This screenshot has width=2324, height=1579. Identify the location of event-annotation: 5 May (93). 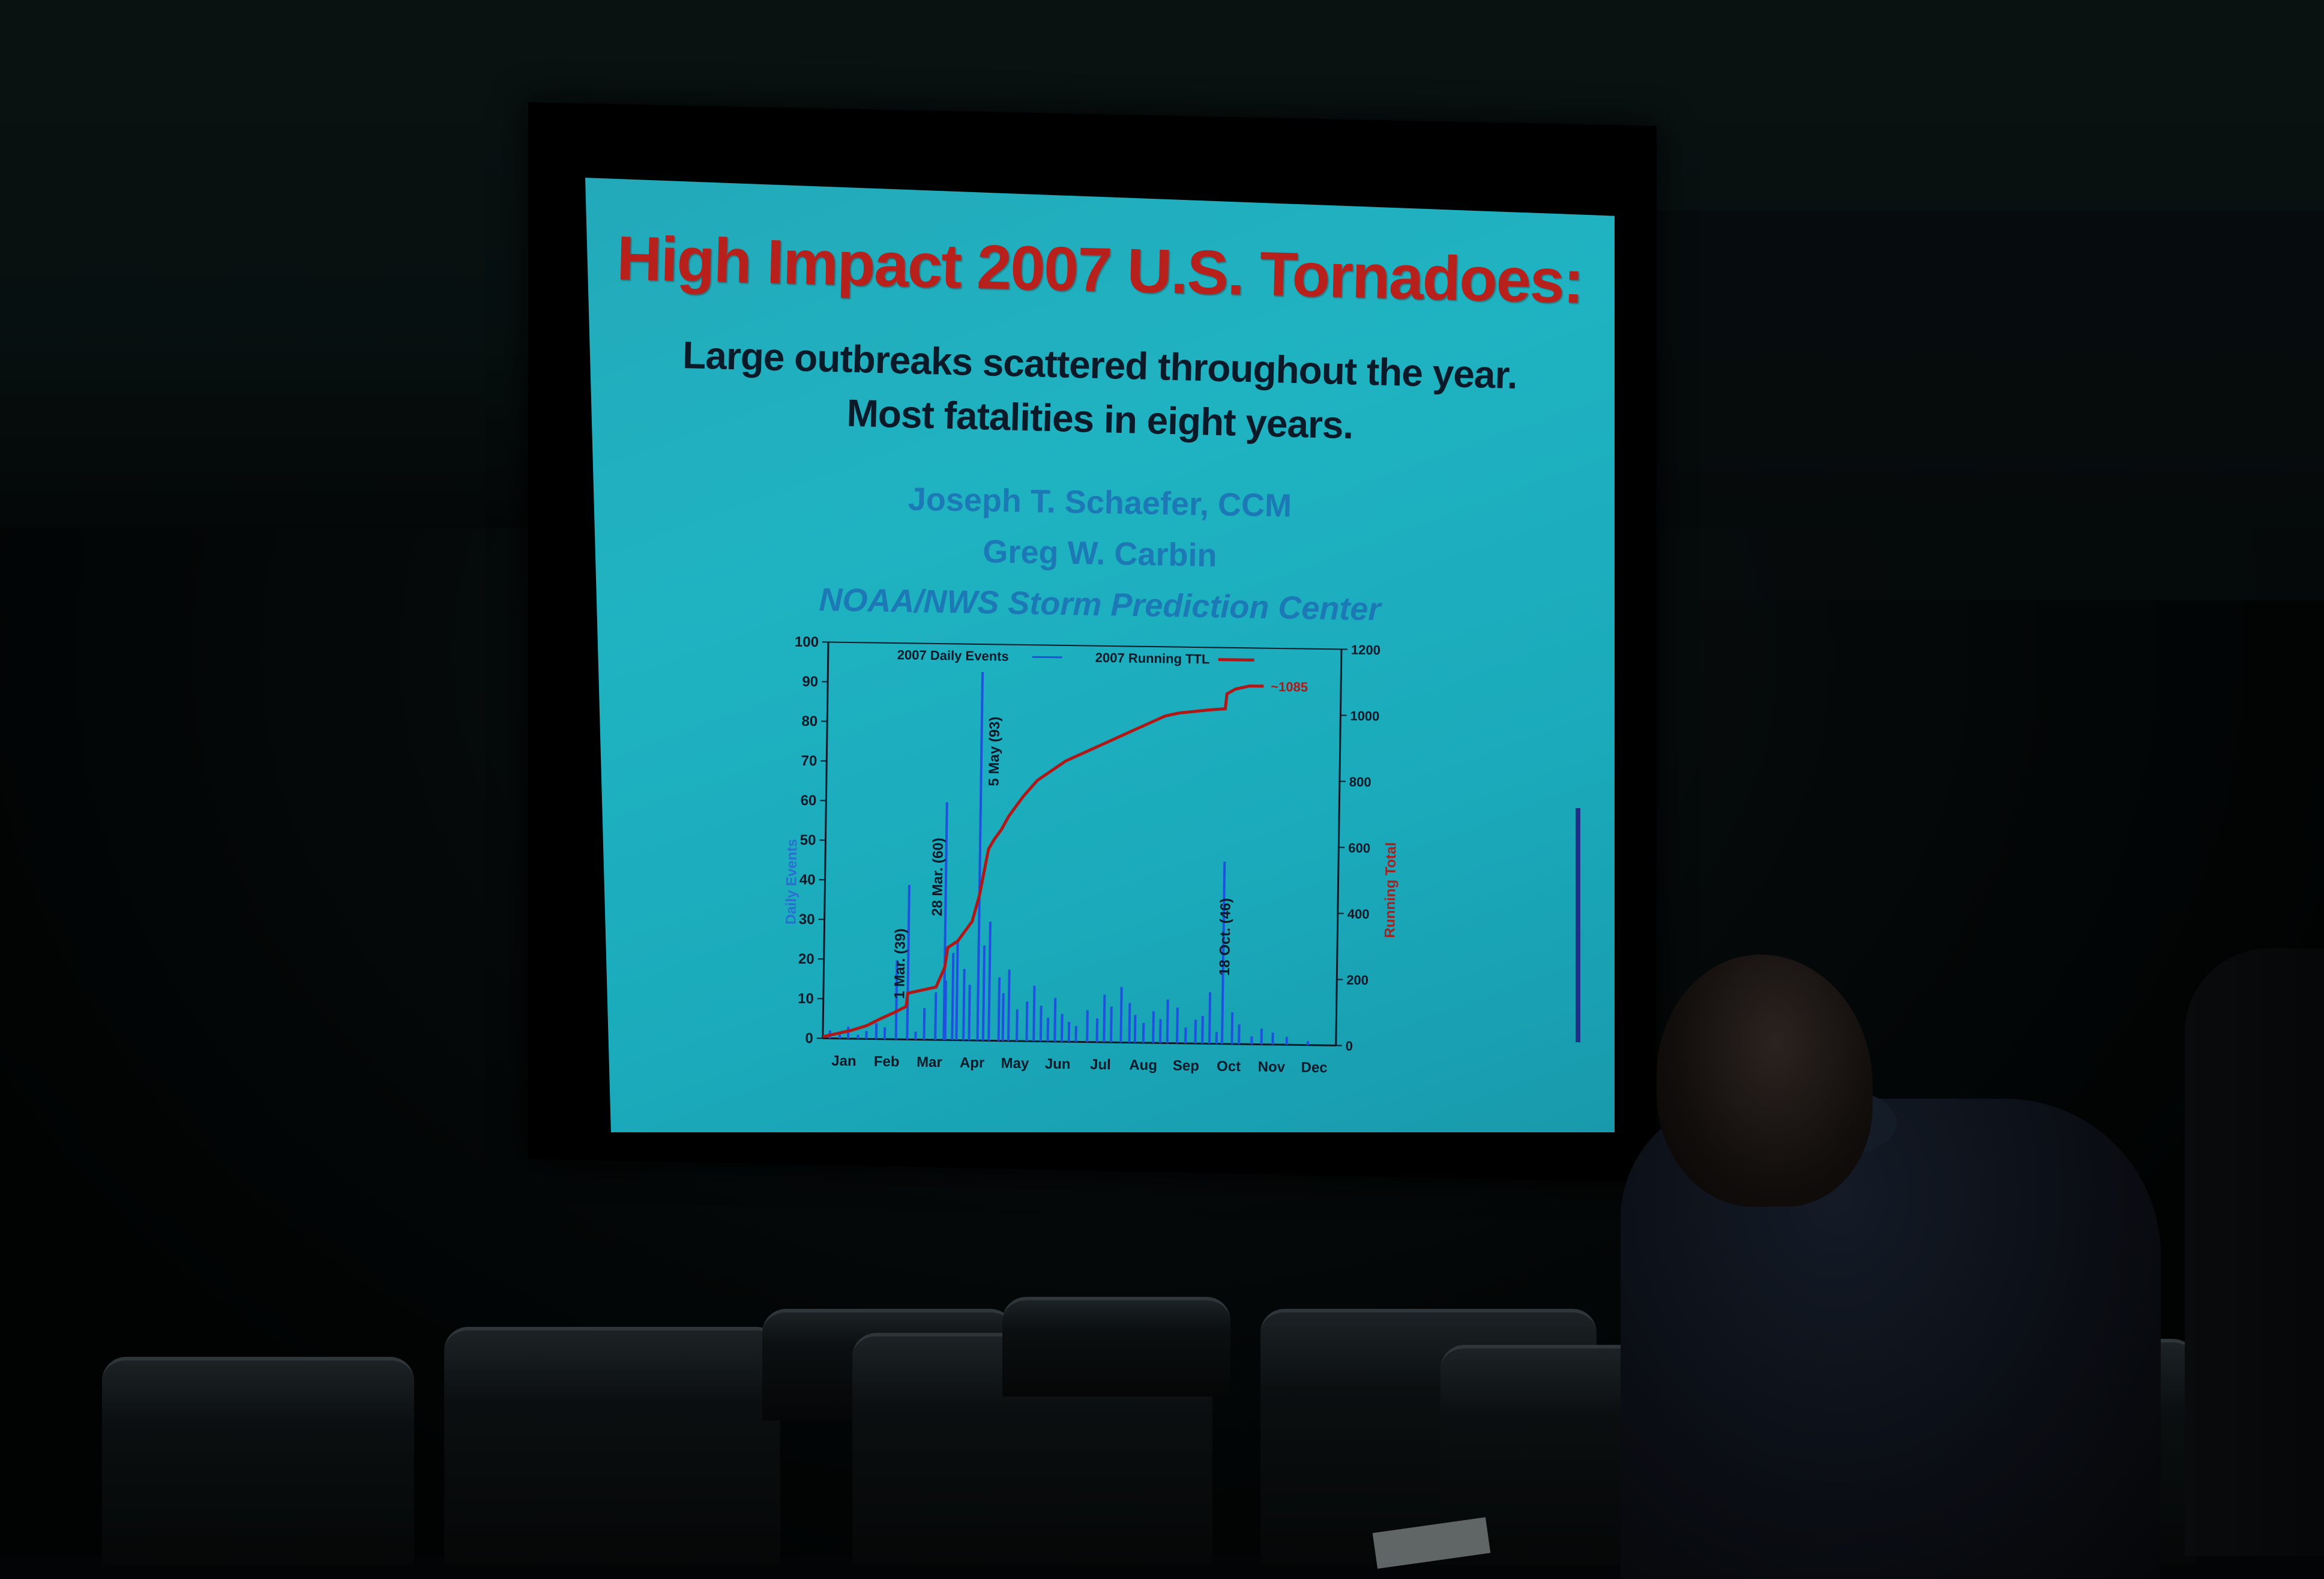
(995, 751).